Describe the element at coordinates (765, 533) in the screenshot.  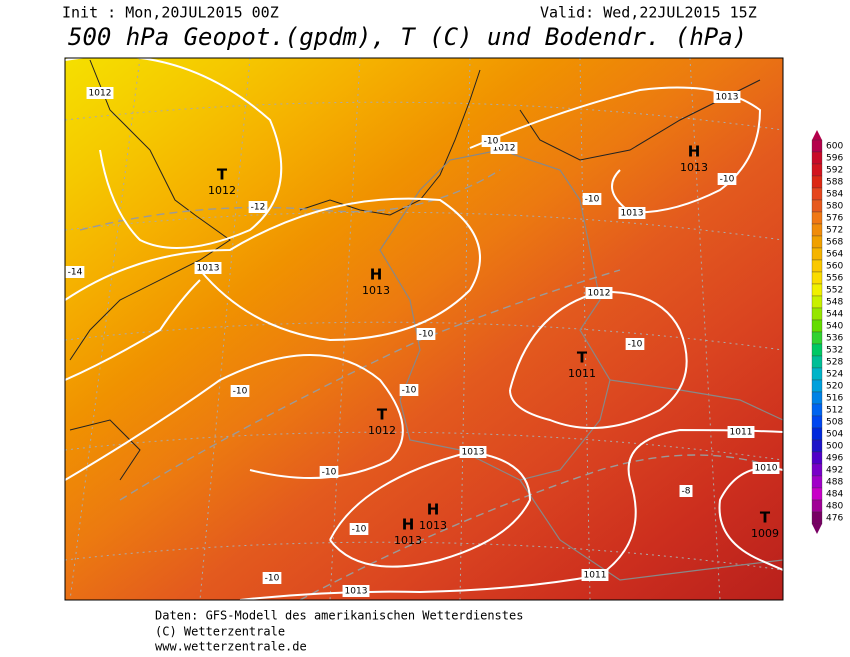
I see `center-pressure: 1009` at that location.